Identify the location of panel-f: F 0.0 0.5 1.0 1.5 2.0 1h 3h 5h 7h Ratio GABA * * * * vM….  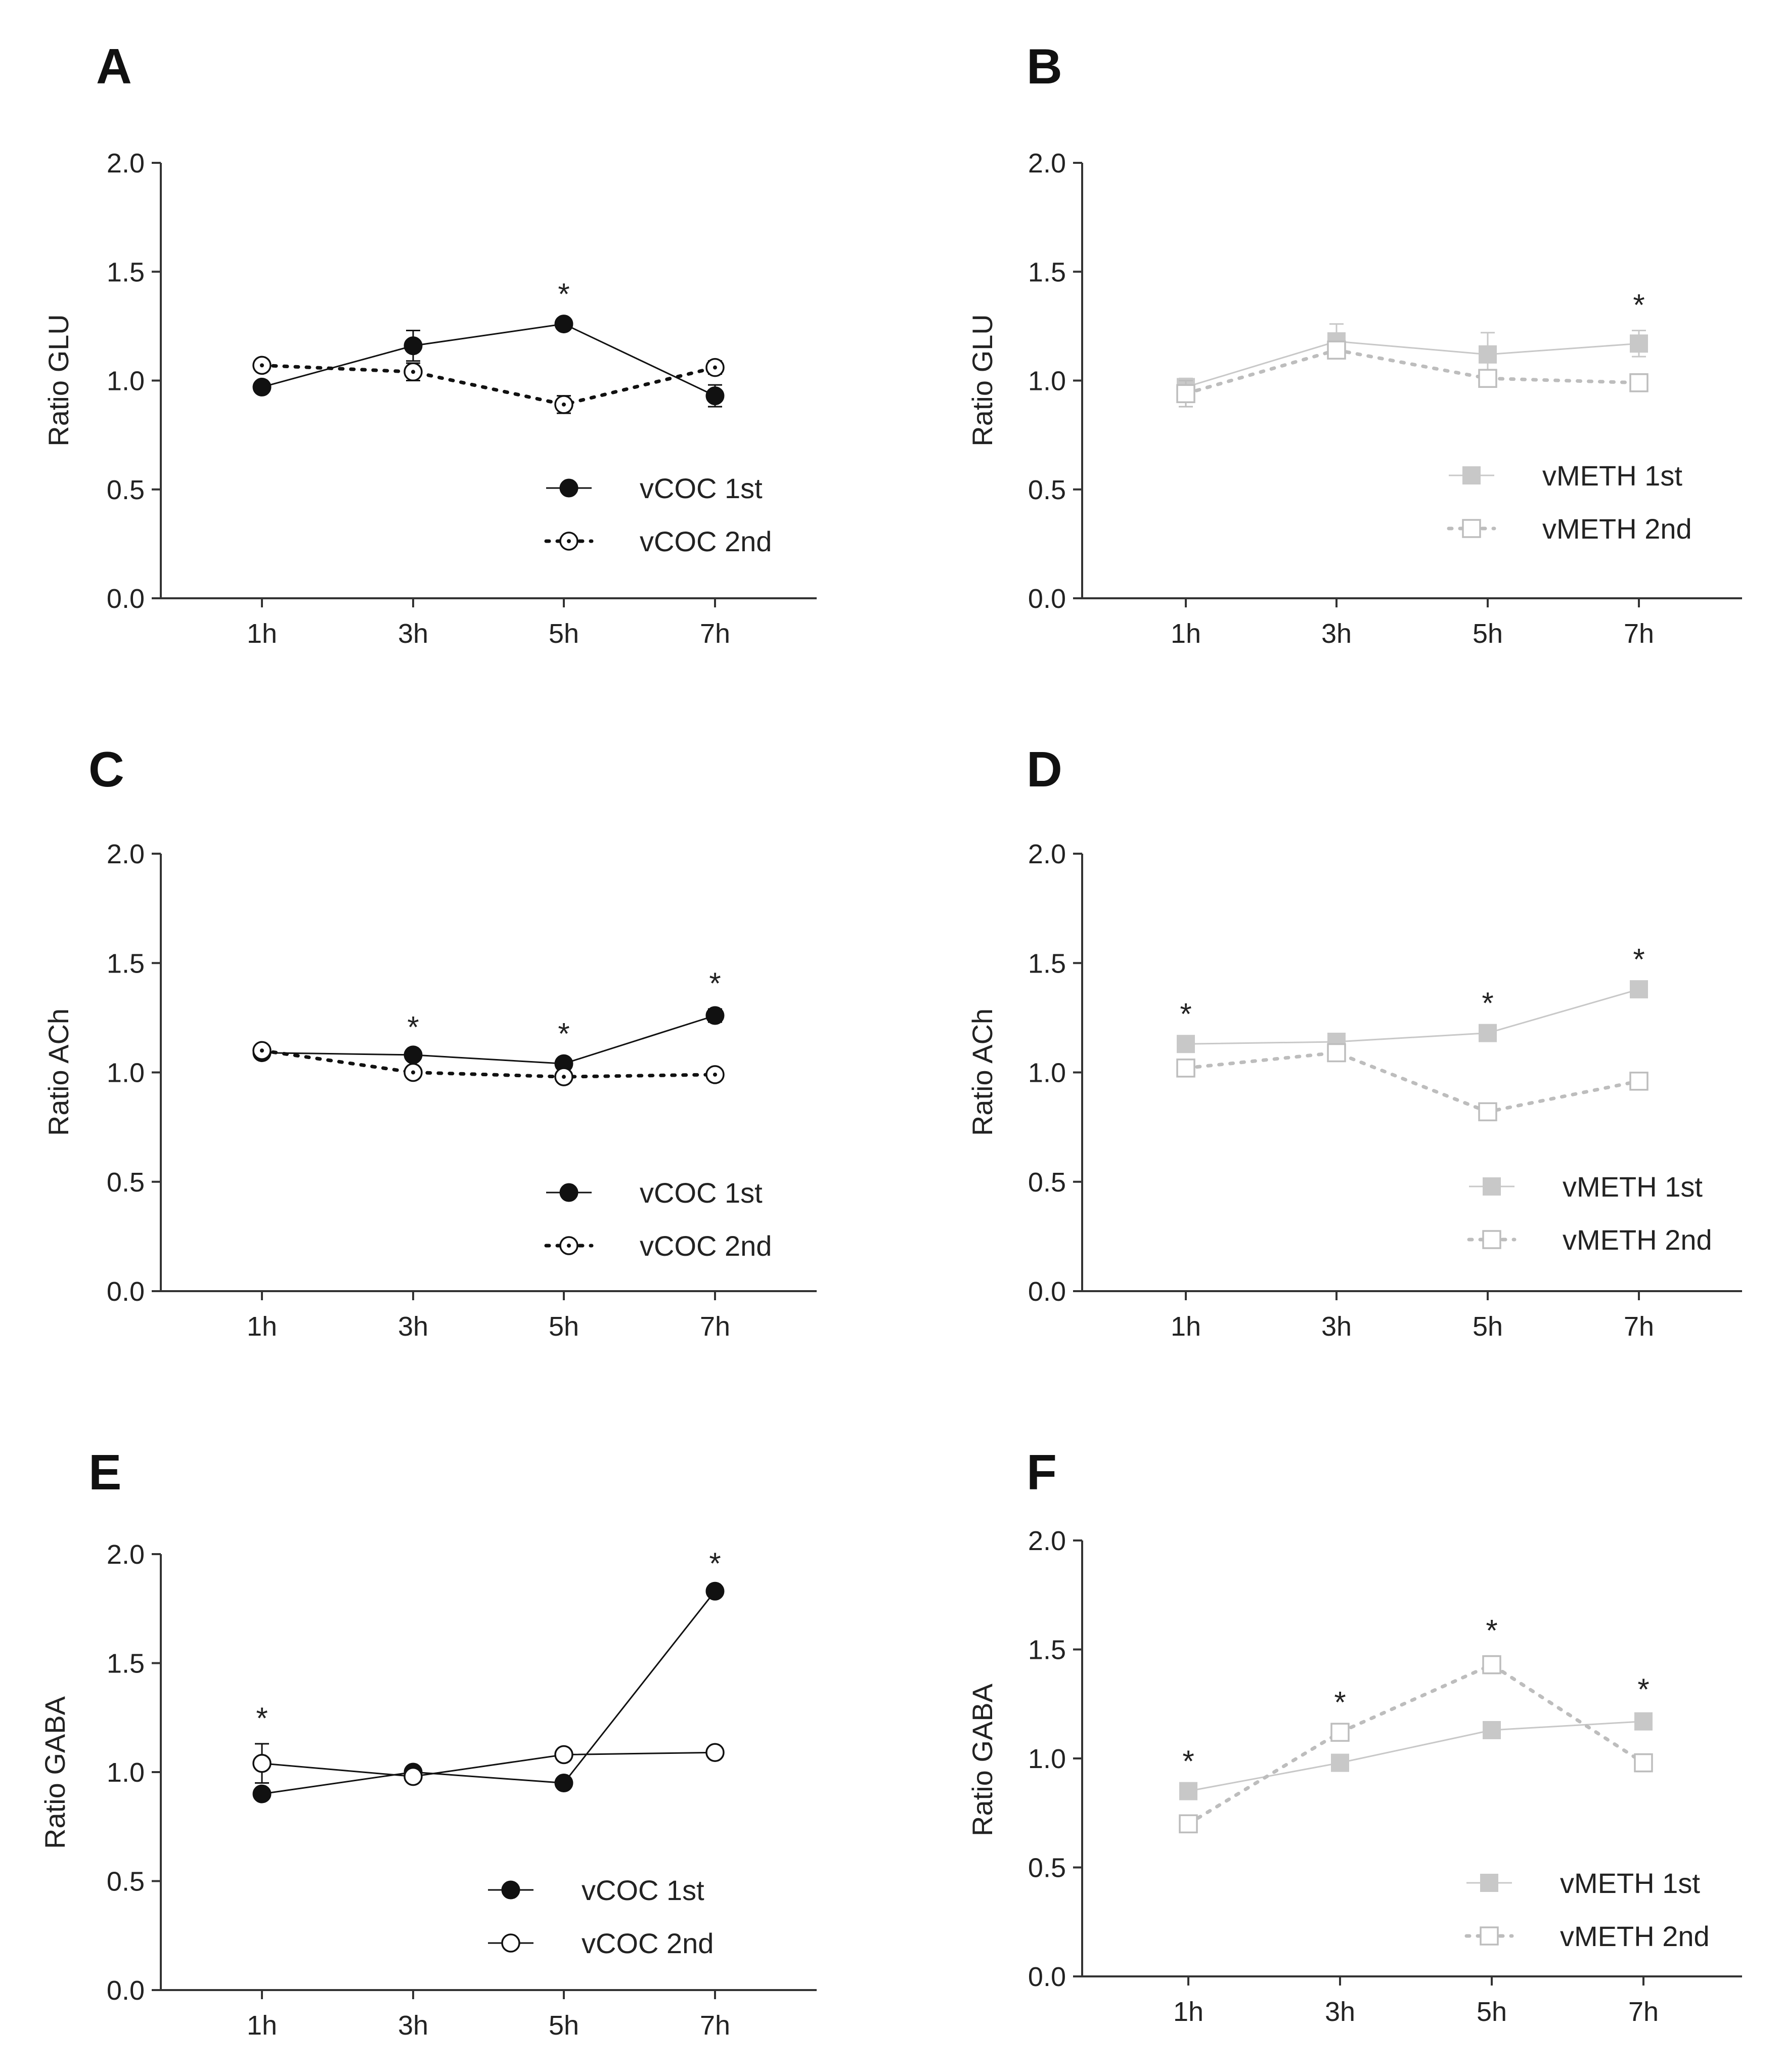
(1354, 1735).